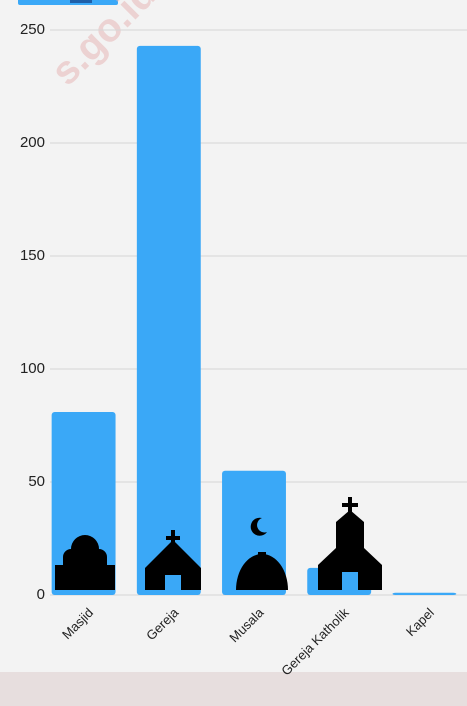  Describe the element at coordinates (85, 562) in the screenshot. I see `mosque-icon` at that location.